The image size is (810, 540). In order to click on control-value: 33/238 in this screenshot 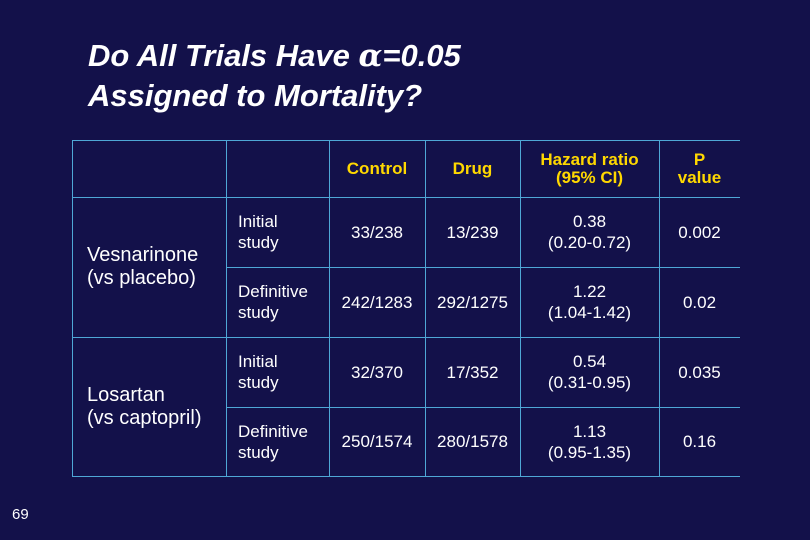, I will do `click(377, 232)`.